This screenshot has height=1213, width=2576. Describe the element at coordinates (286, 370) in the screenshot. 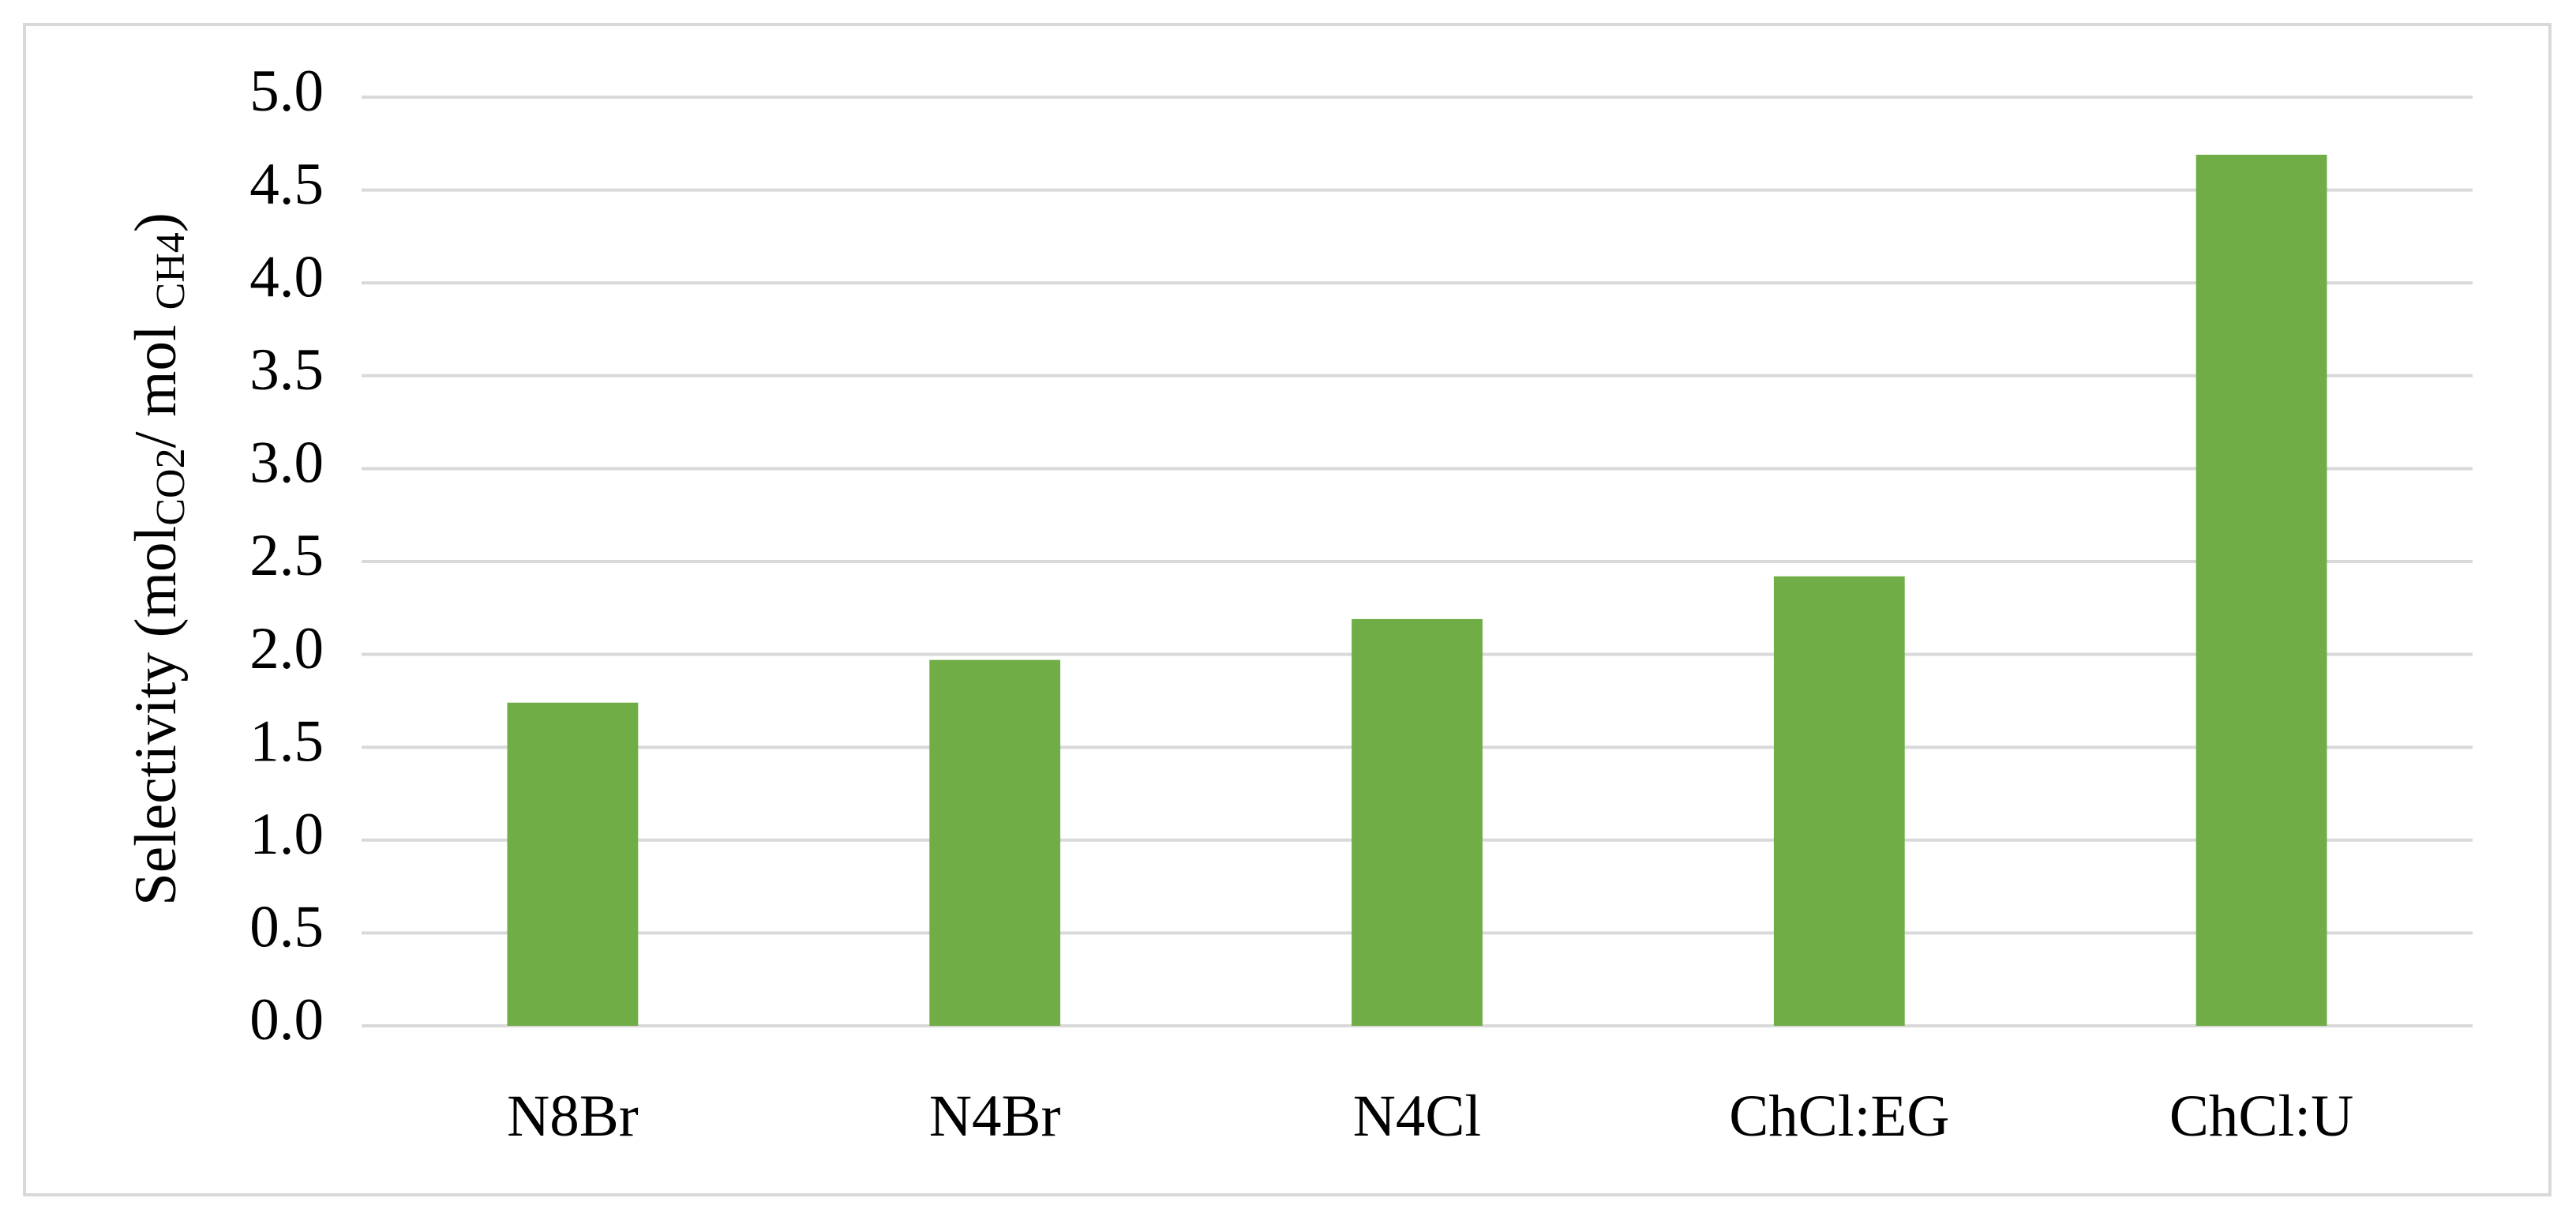

I see `y-tick-label: 3.5` at that location.